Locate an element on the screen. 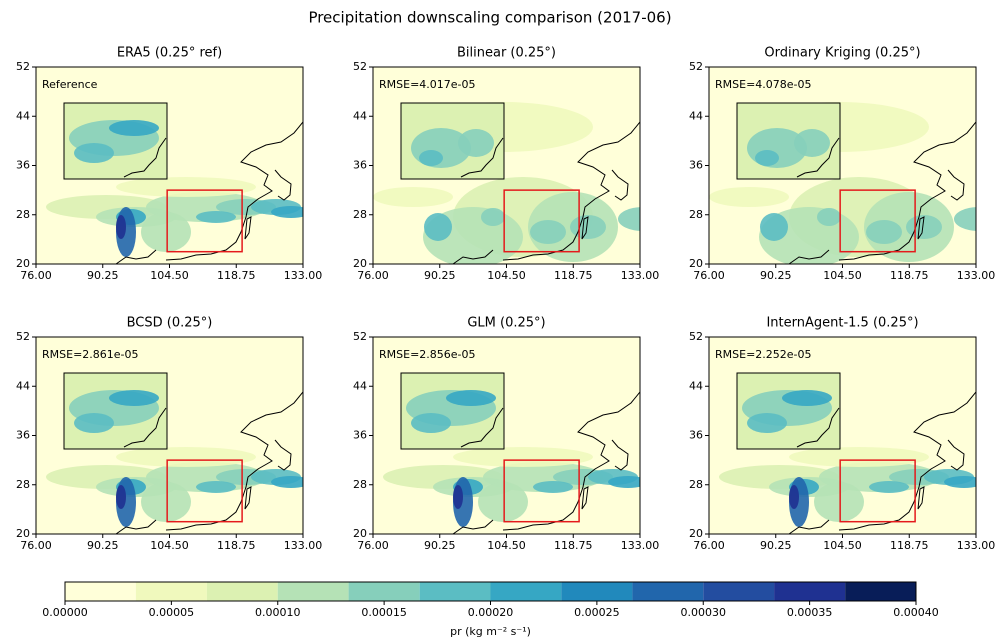 Image resolution: width=999 pixels, height=641 pixels. annotation: RMSE=2.856e-05 is located at coordinates (427, 354).